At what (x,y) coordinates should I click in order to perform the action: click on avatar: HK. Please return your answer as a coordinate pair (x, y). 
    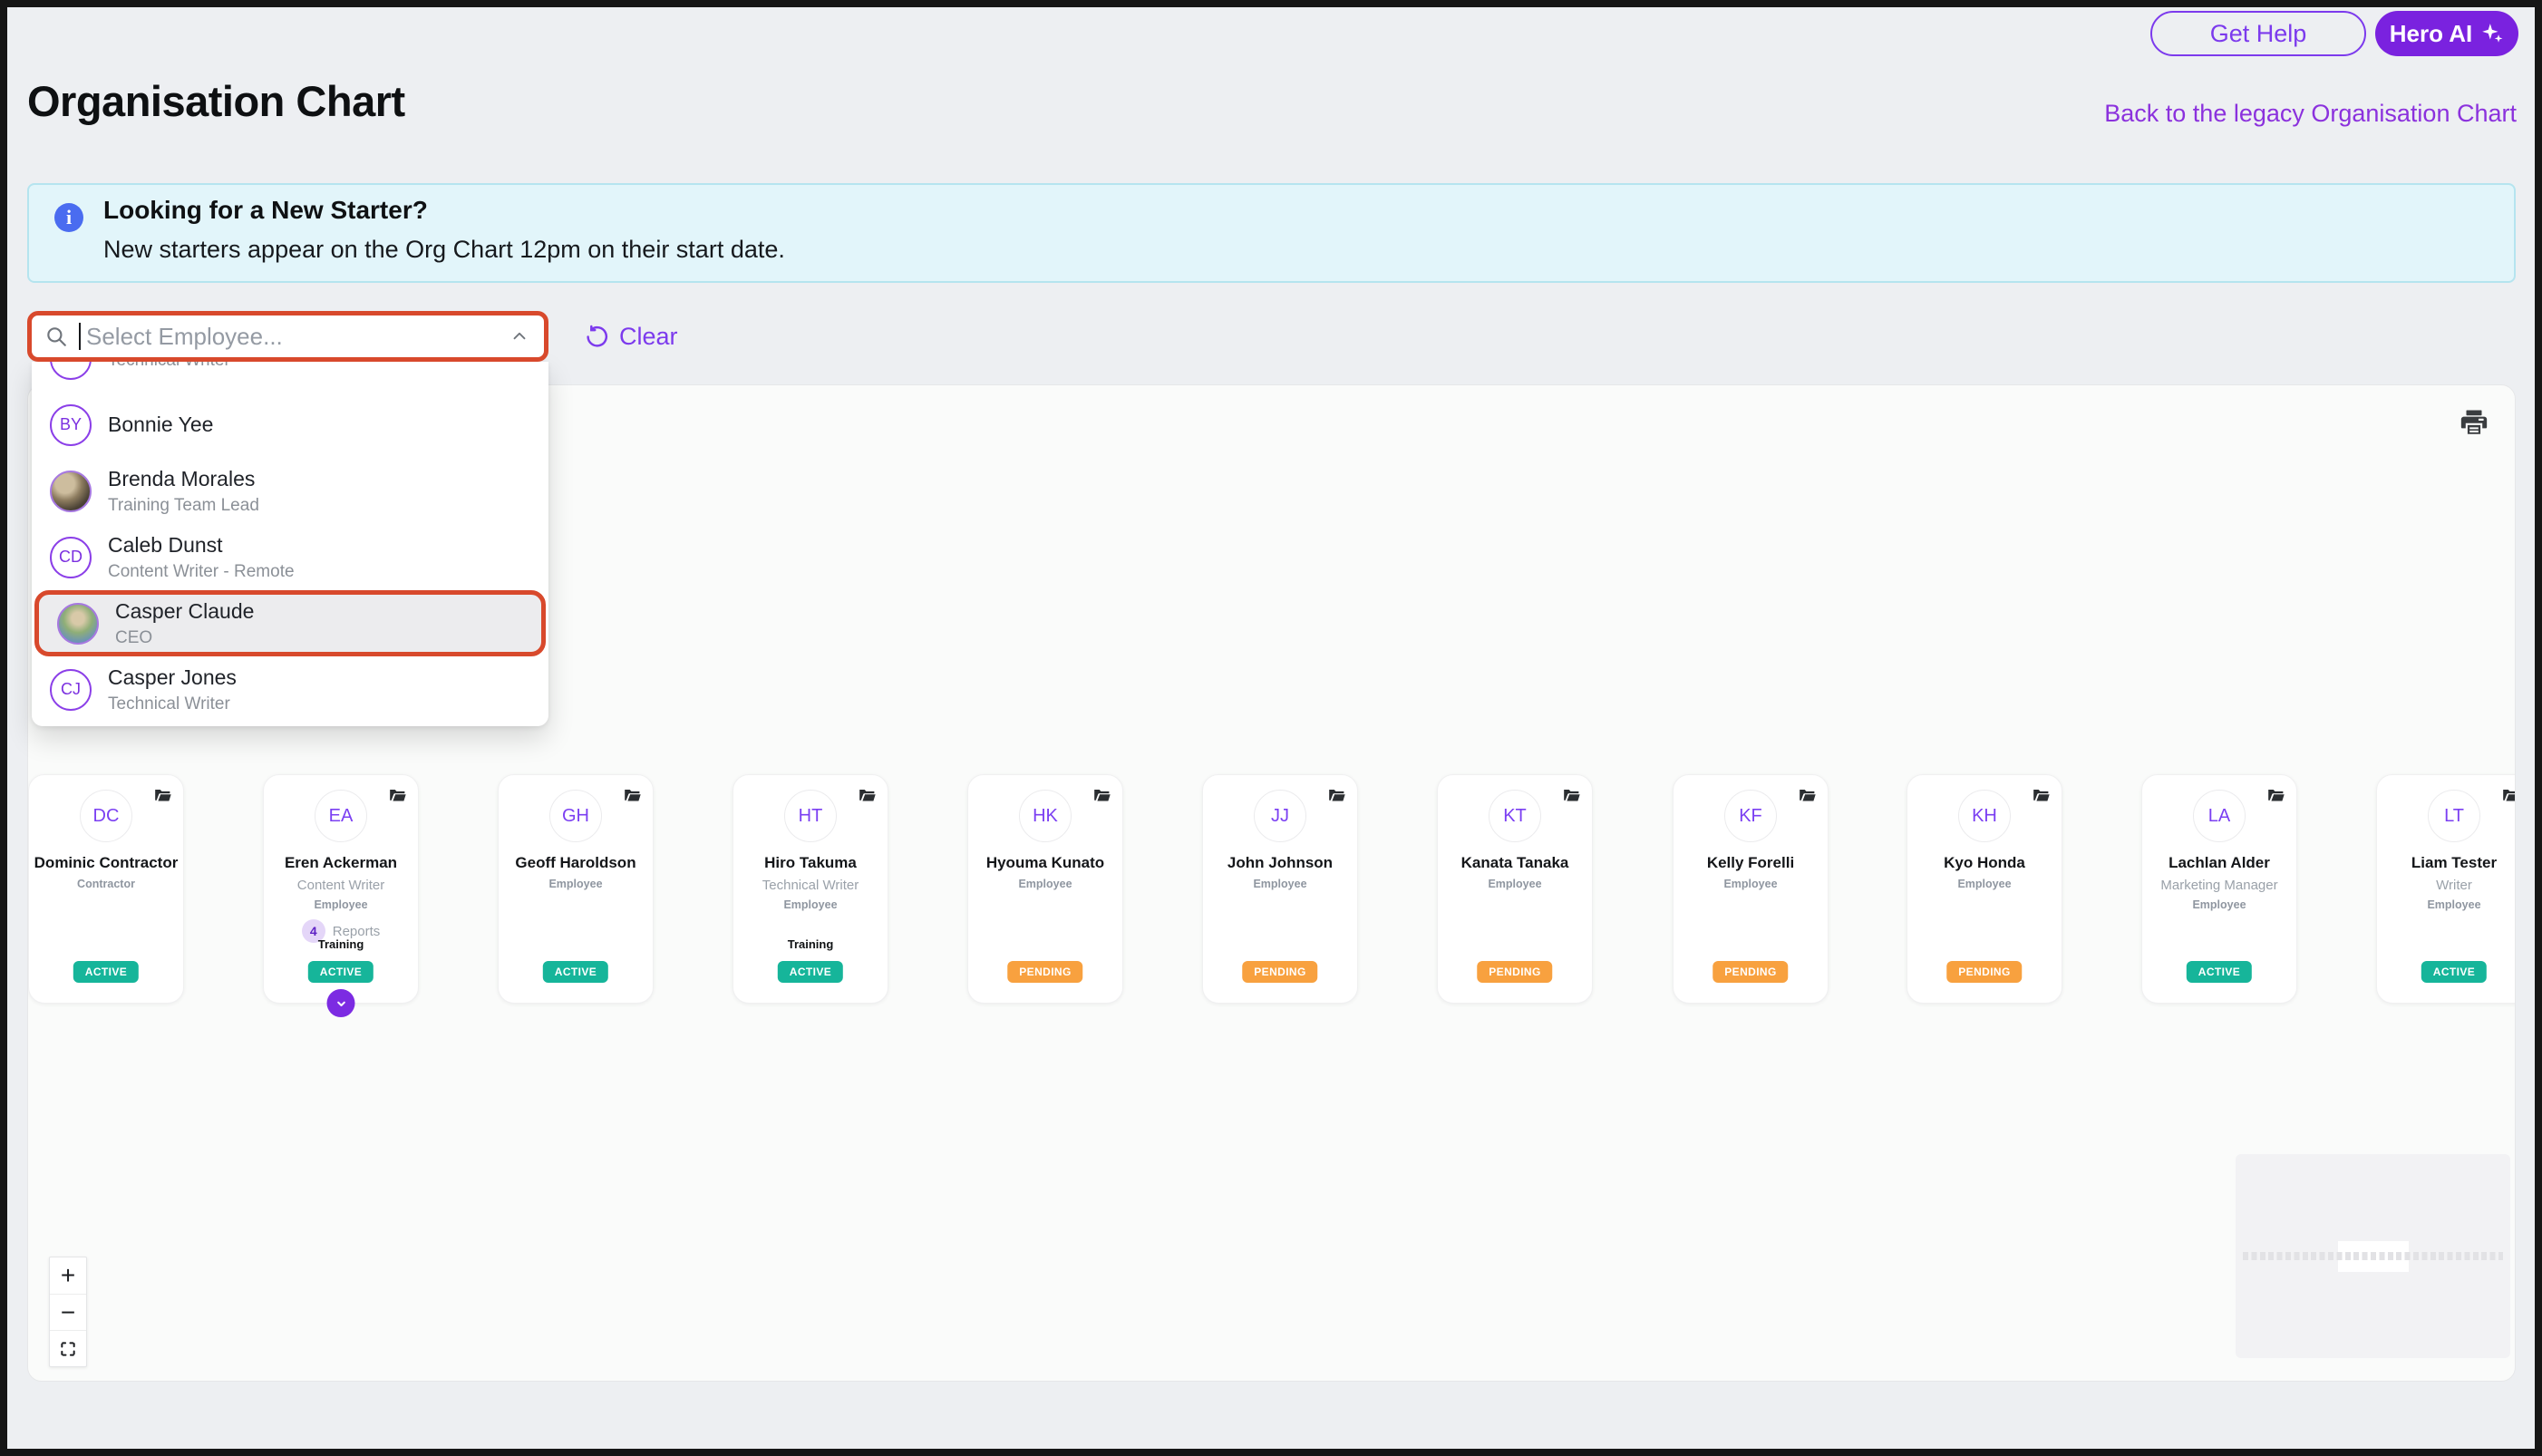
    Looking at the image, I should click on (1045, 816).